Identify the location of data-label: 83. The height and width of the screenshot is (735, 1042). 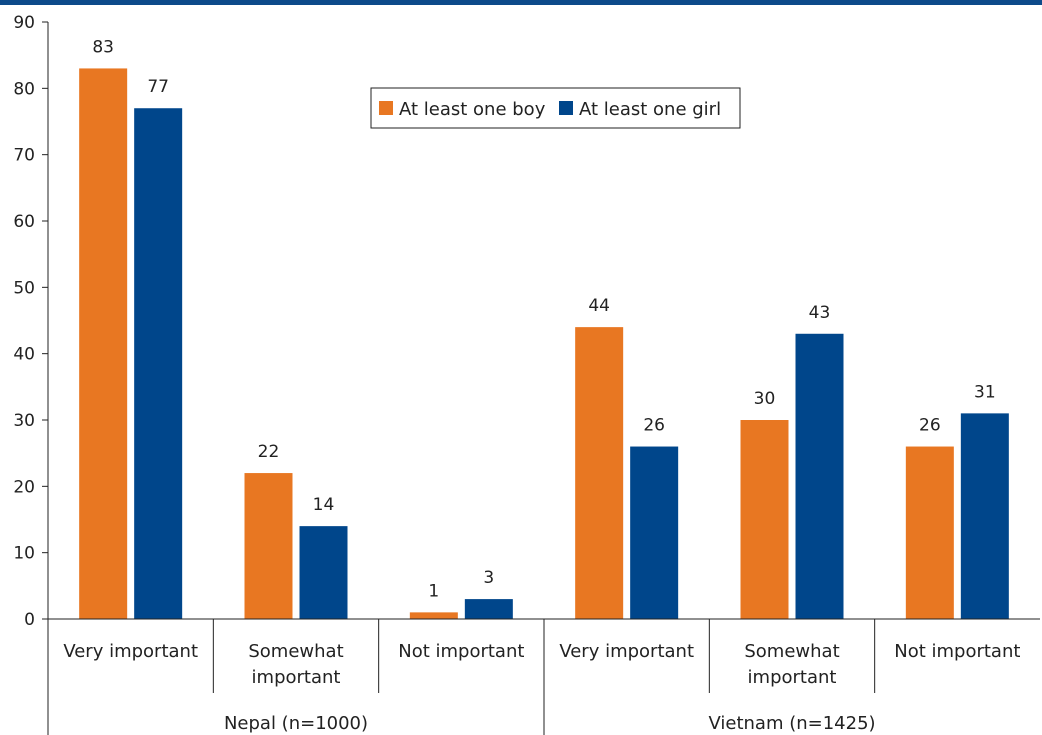
(103, 47).